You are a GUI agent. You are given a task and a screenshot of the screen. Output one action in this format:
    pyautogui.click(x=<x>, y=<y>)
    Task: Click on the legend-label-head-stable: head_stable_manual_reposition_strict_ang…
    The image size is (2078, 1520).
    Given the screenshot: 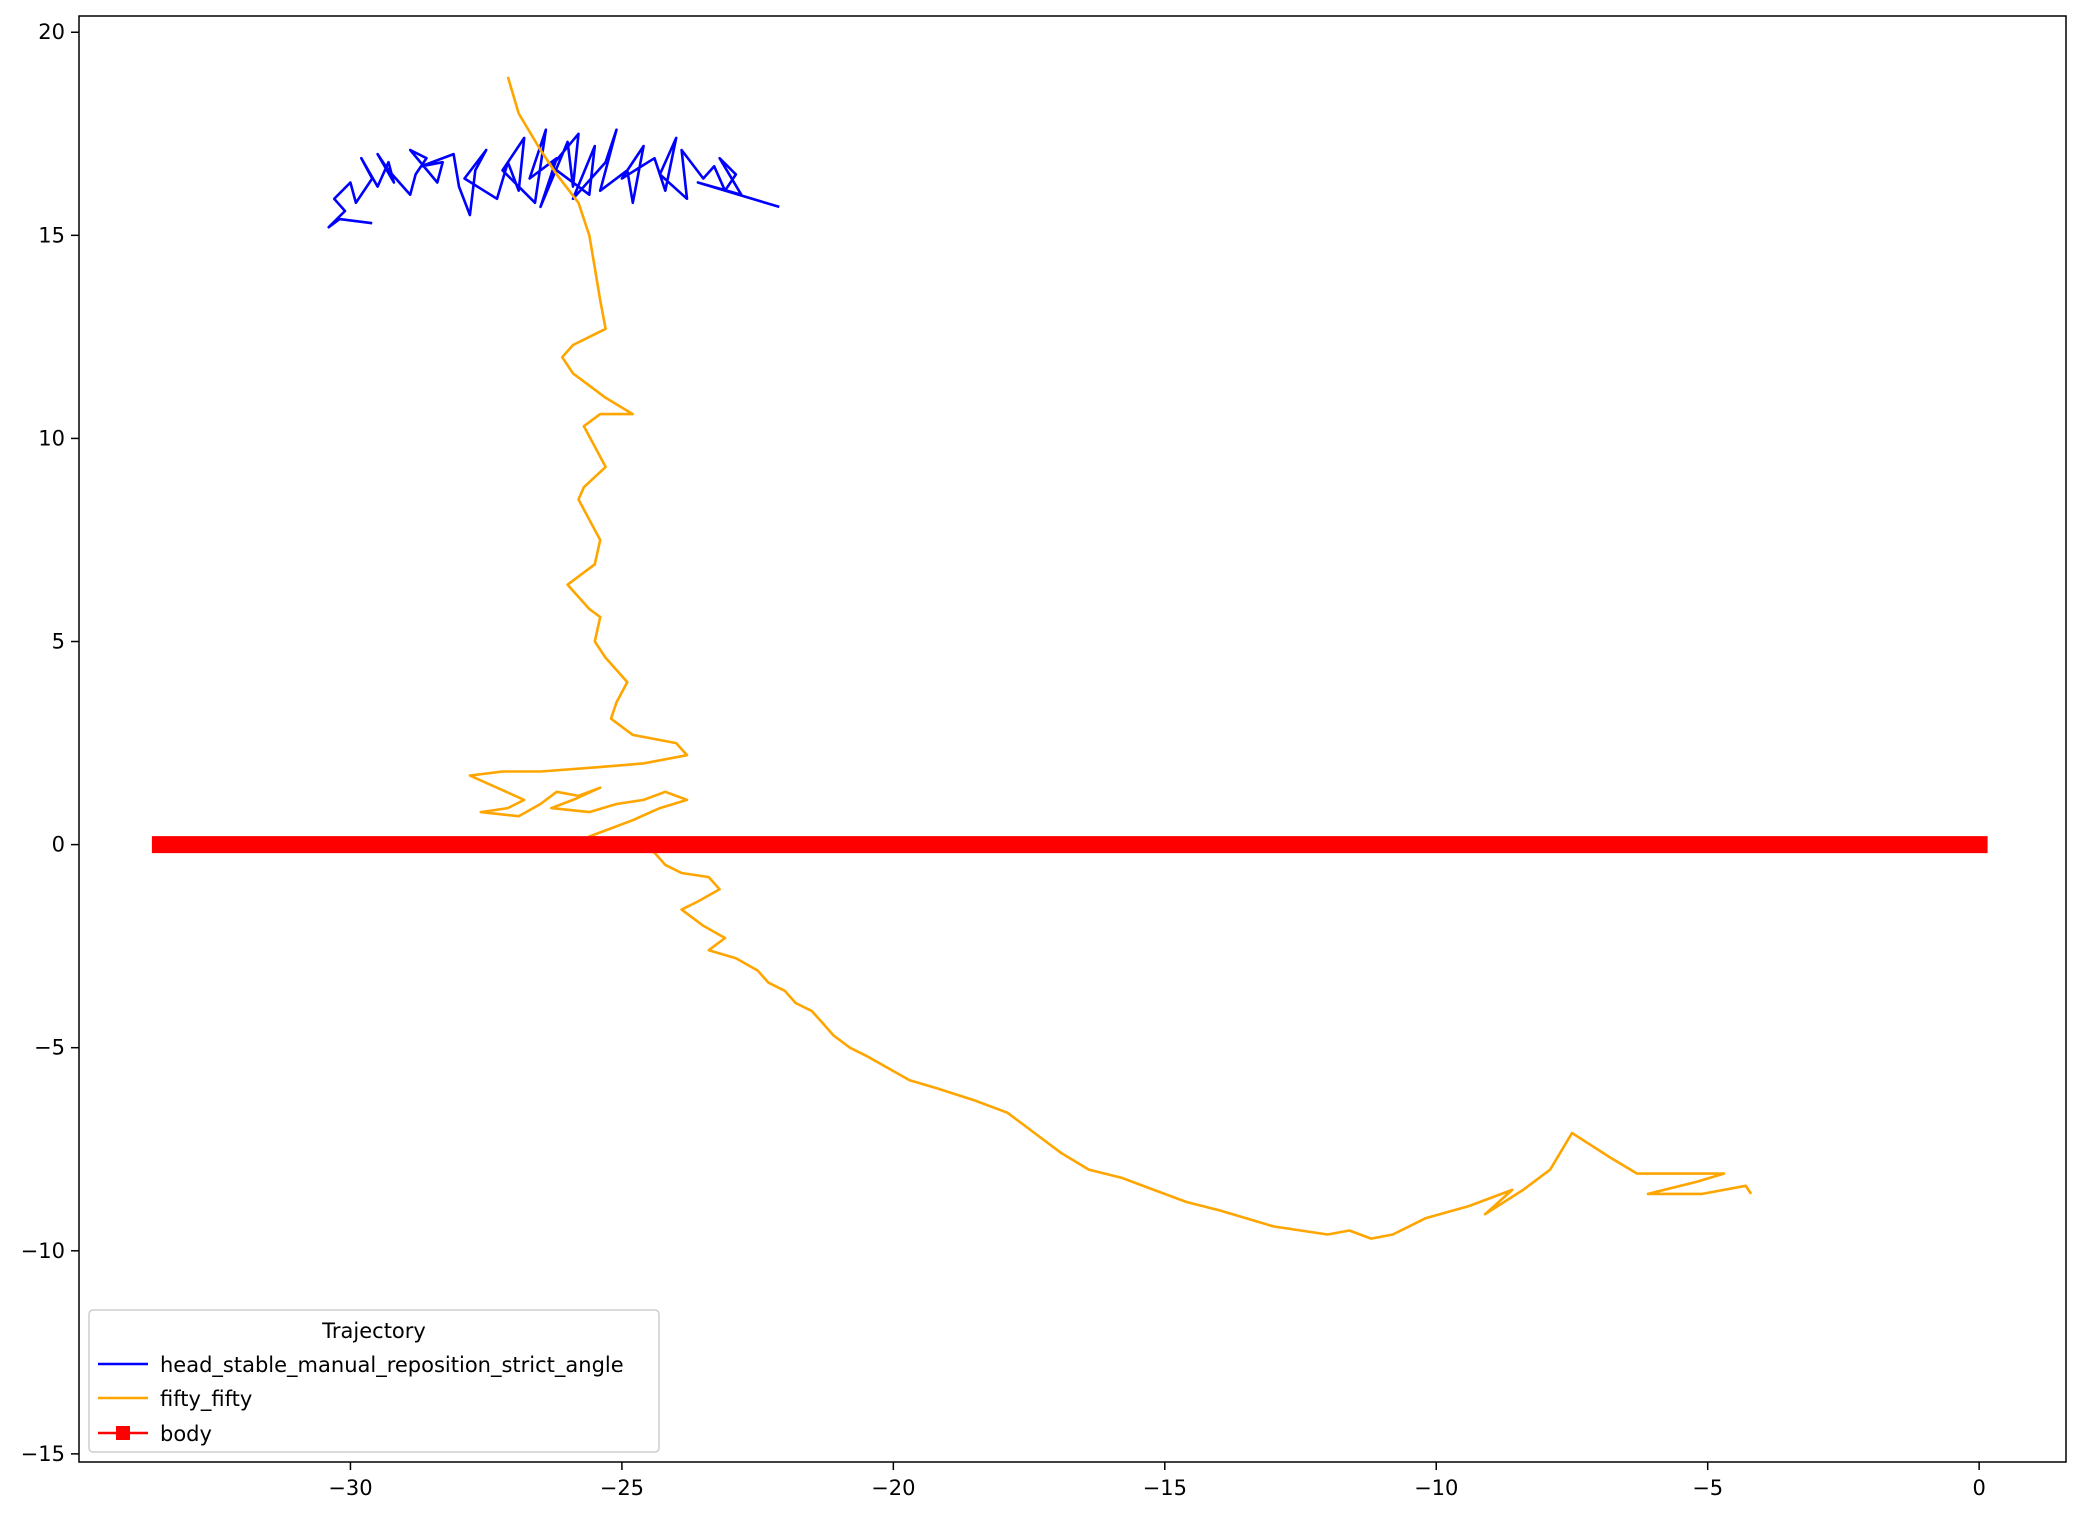 What is the action you would take?
    pyautogui.click(x=392, y=1365)
    